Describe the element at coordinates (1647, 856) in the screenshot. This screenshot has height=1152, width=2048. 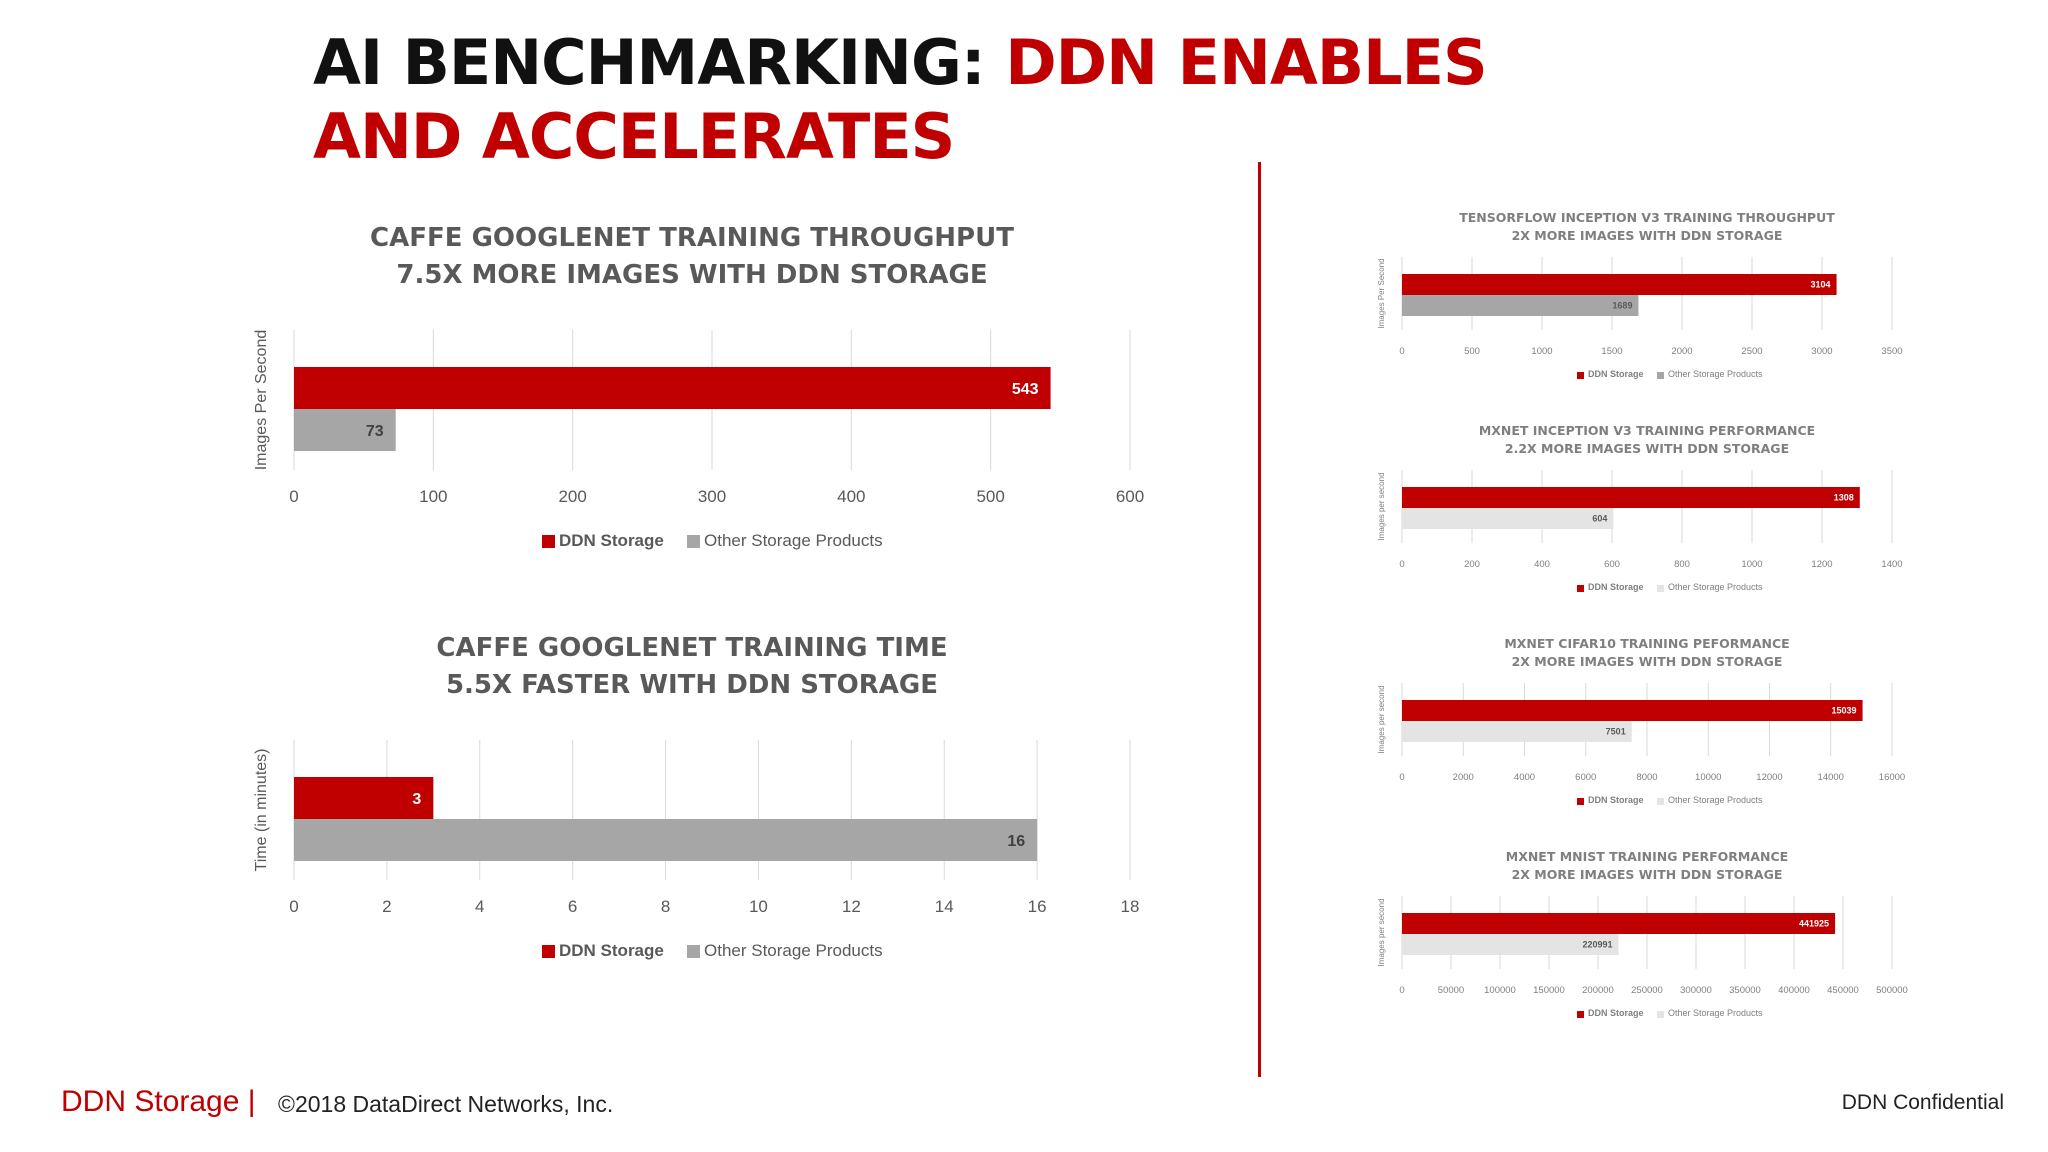
I see `chart-title-line: MXNET MNIST TRAINING PERFORMANCE` at that location.